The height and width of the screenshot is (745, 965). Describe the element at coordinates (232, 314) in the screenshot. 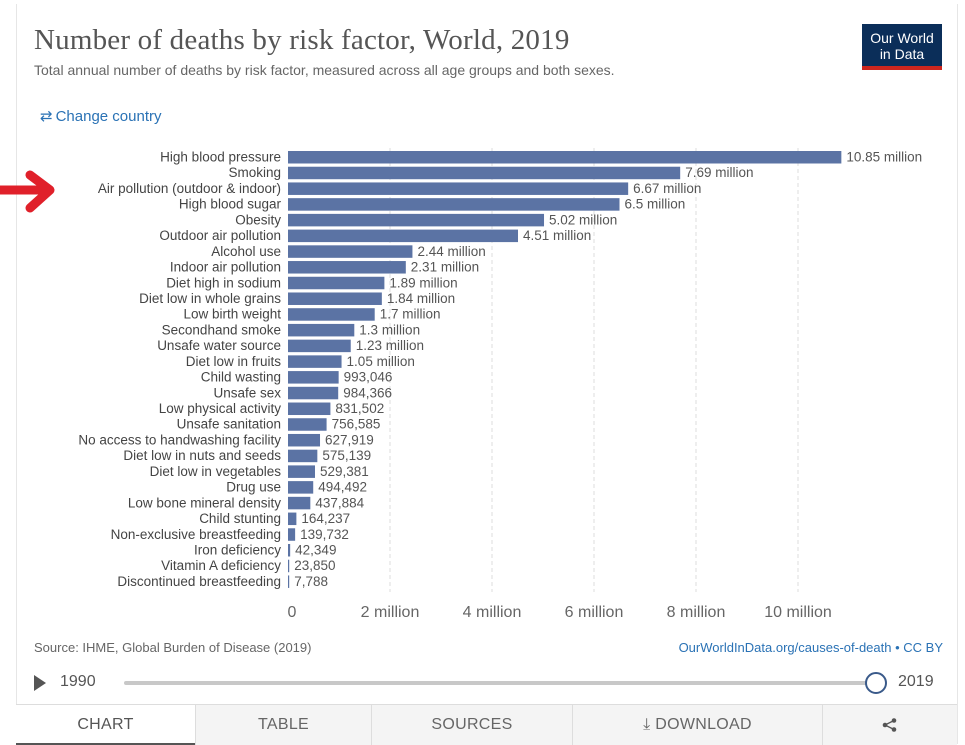

I see `category-label: Low birth weight` at that location.